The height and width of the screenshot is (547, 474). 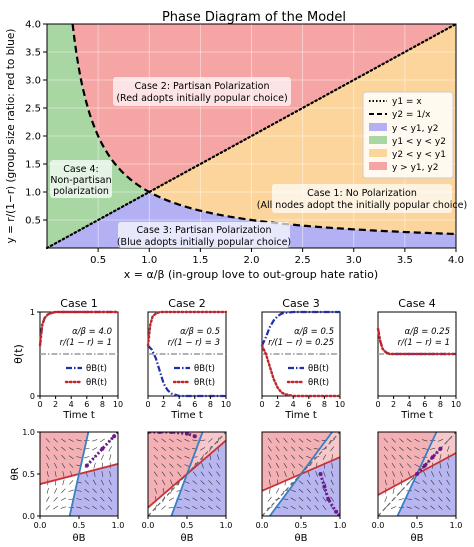 I want to click on case-3-phase-xtick-label-2: 1.0, so click(x=340, y=525).